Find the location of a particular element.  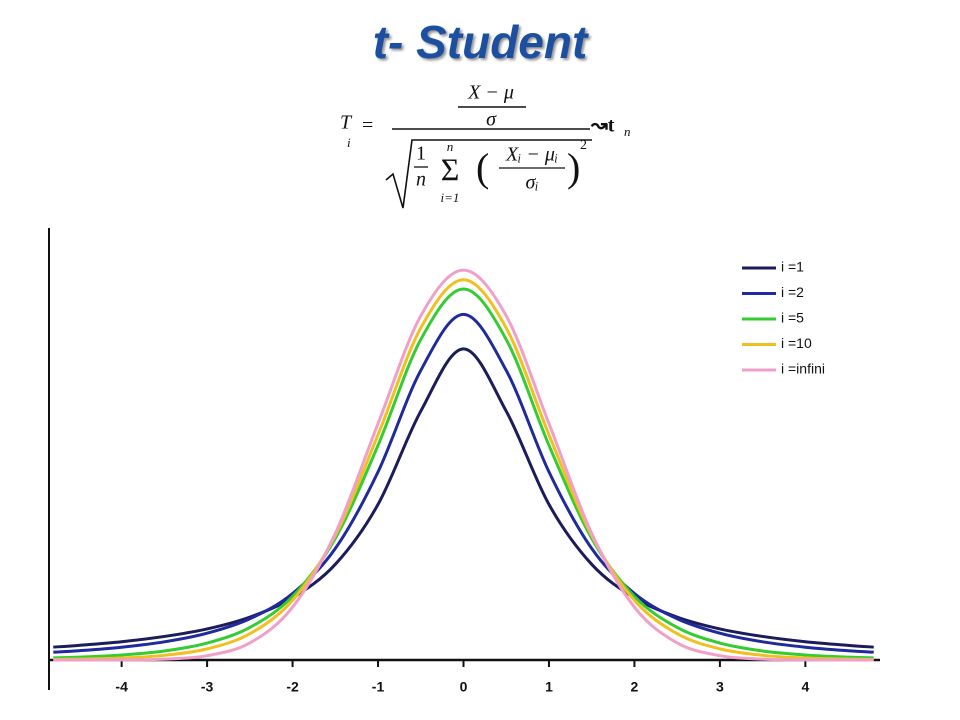

formula-text: 1 is located at coordinates (421, 154).